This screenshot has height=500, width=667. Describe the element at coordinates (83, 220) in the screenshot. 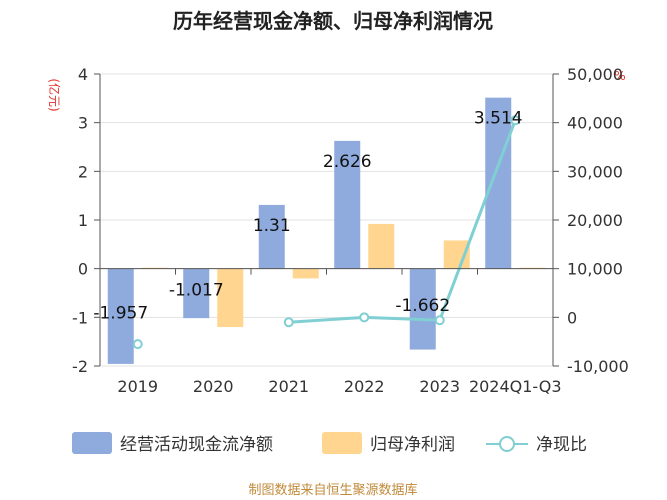

I see `left-axis-tick: 1` at that location.